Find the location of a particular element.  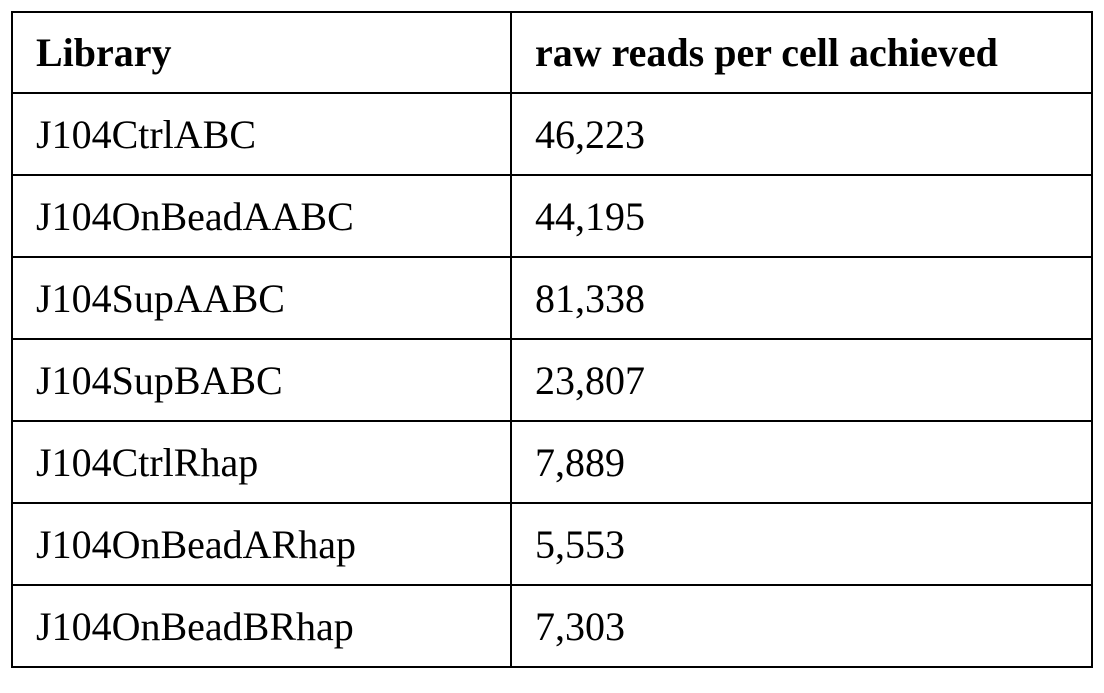

table-header: Library raw reads per cell achieved is located at coordinates (552, 52).